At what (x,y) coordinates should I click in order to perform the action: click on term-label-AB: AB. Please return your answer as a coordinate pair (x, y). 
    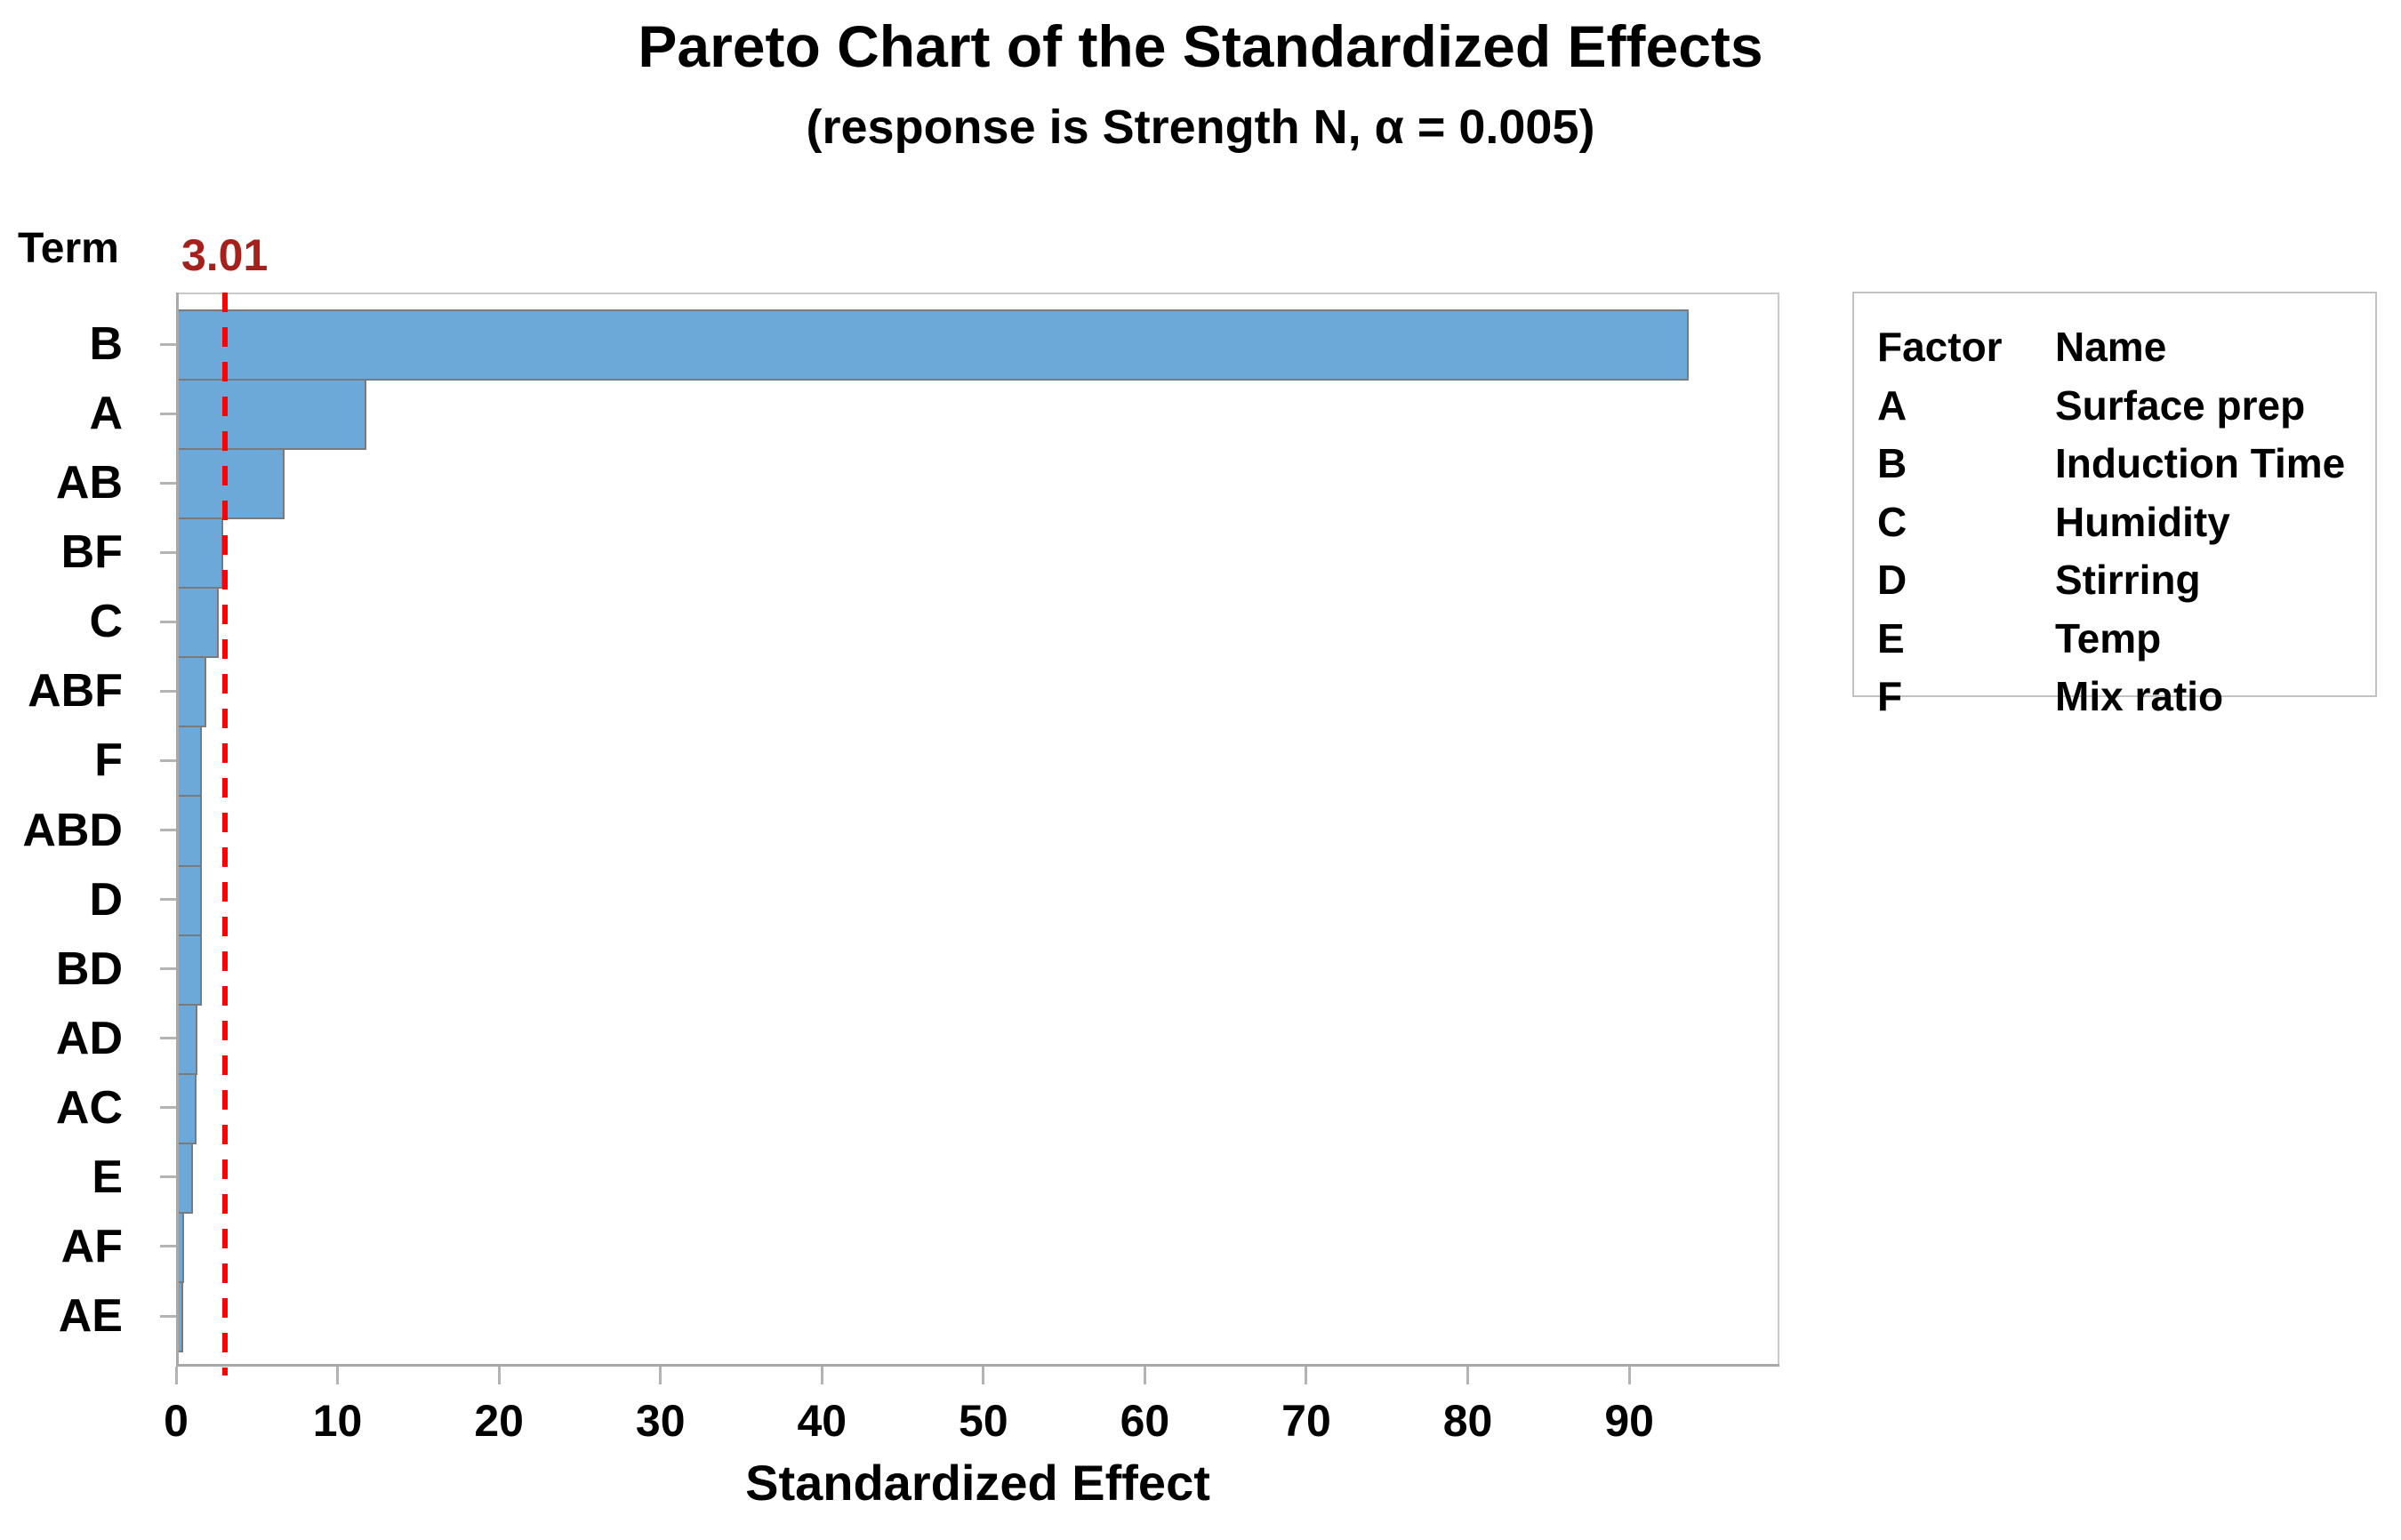
    Looking at the image, I should click on (89, 483).